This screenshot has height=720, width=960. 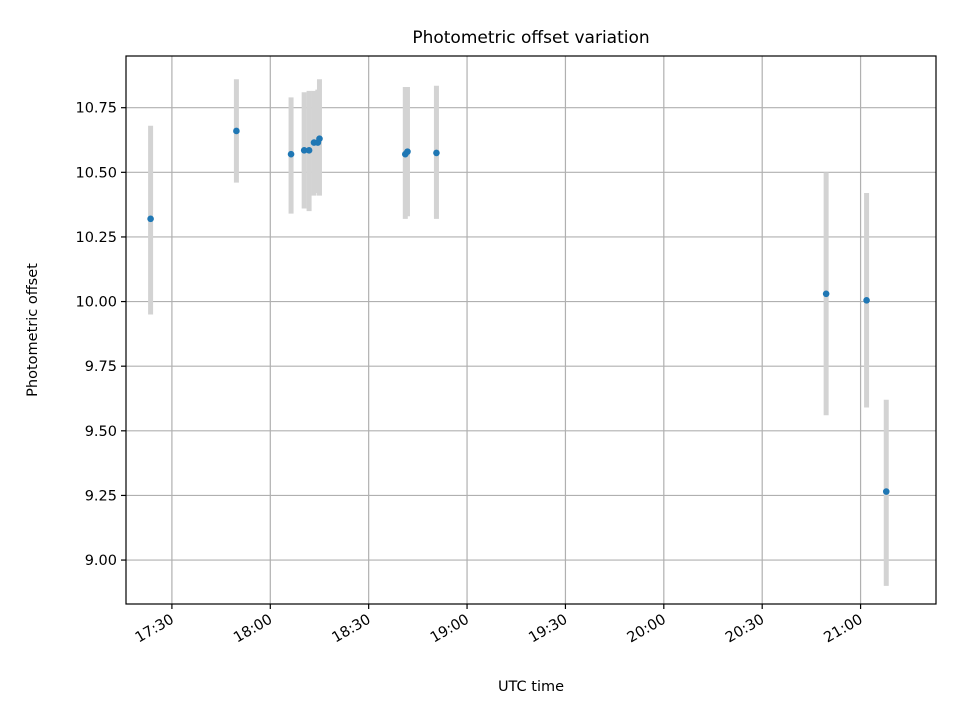 What do you see at coordinates (531, 687) in the screenshot?
I see `x-axis-label: UTC time` at bounding box center [531, 687].